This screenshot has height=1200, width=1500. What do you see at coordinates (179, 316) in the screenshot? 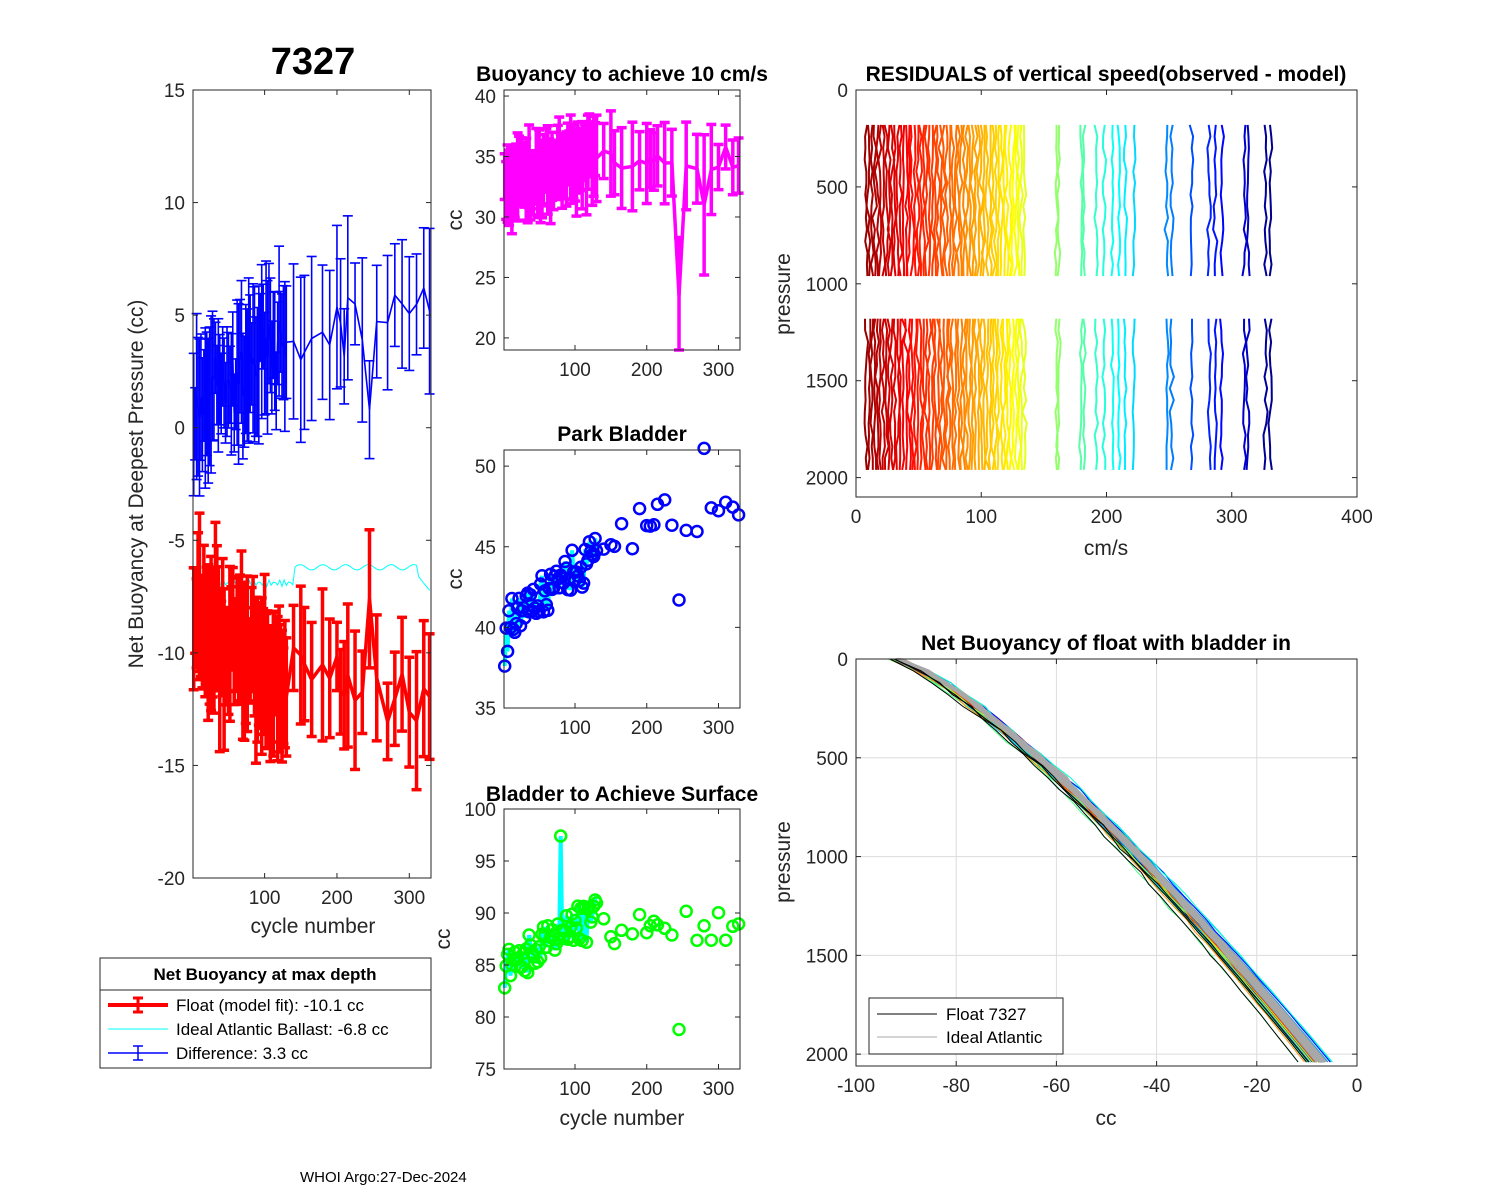
I see `y-tick-label: 5` at bounding box center [179, 316].